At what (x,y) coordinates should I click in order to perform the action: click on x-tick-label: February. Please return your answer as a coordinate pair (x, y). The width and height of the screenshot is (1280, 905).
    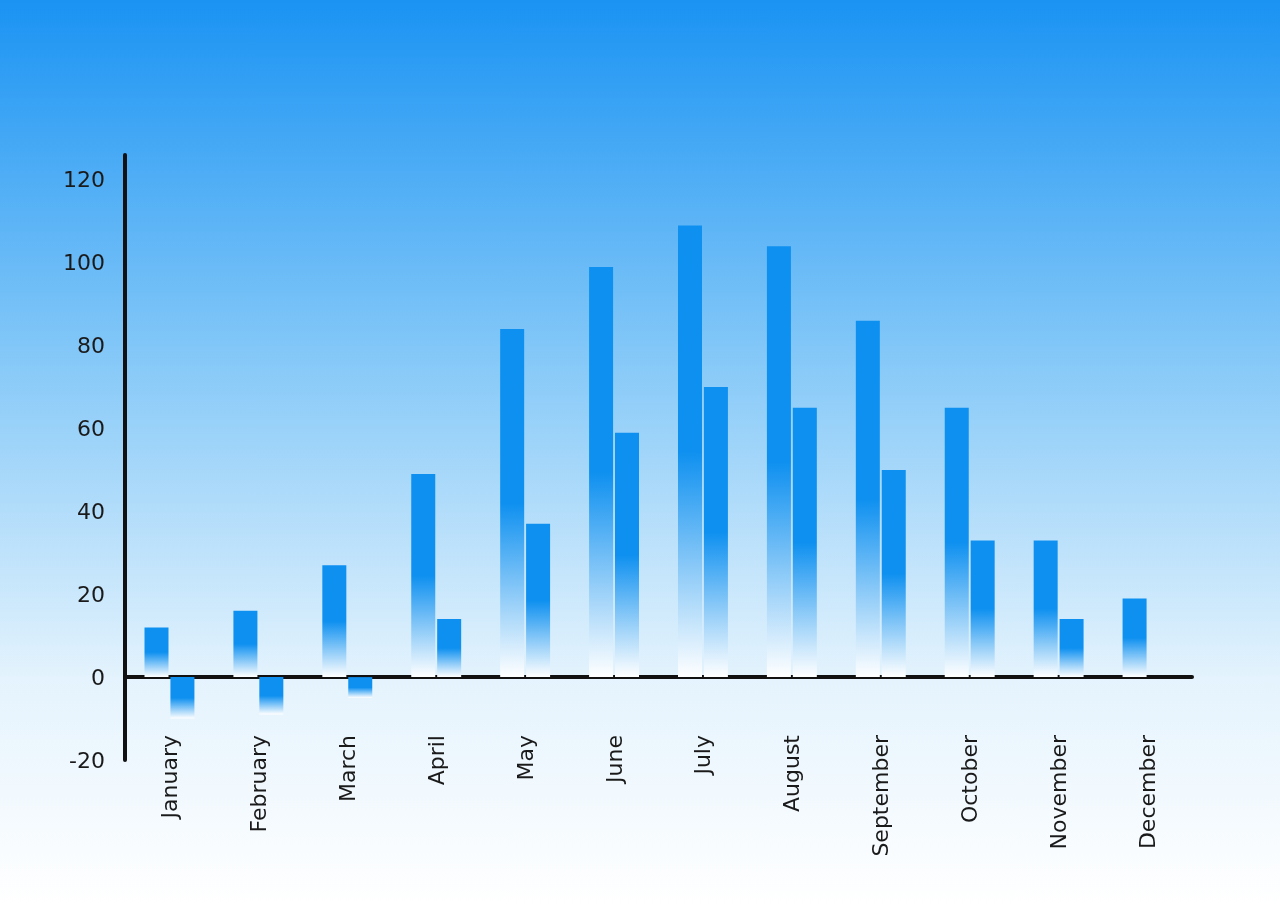
    Looking at the image, I should click on (258, 784).